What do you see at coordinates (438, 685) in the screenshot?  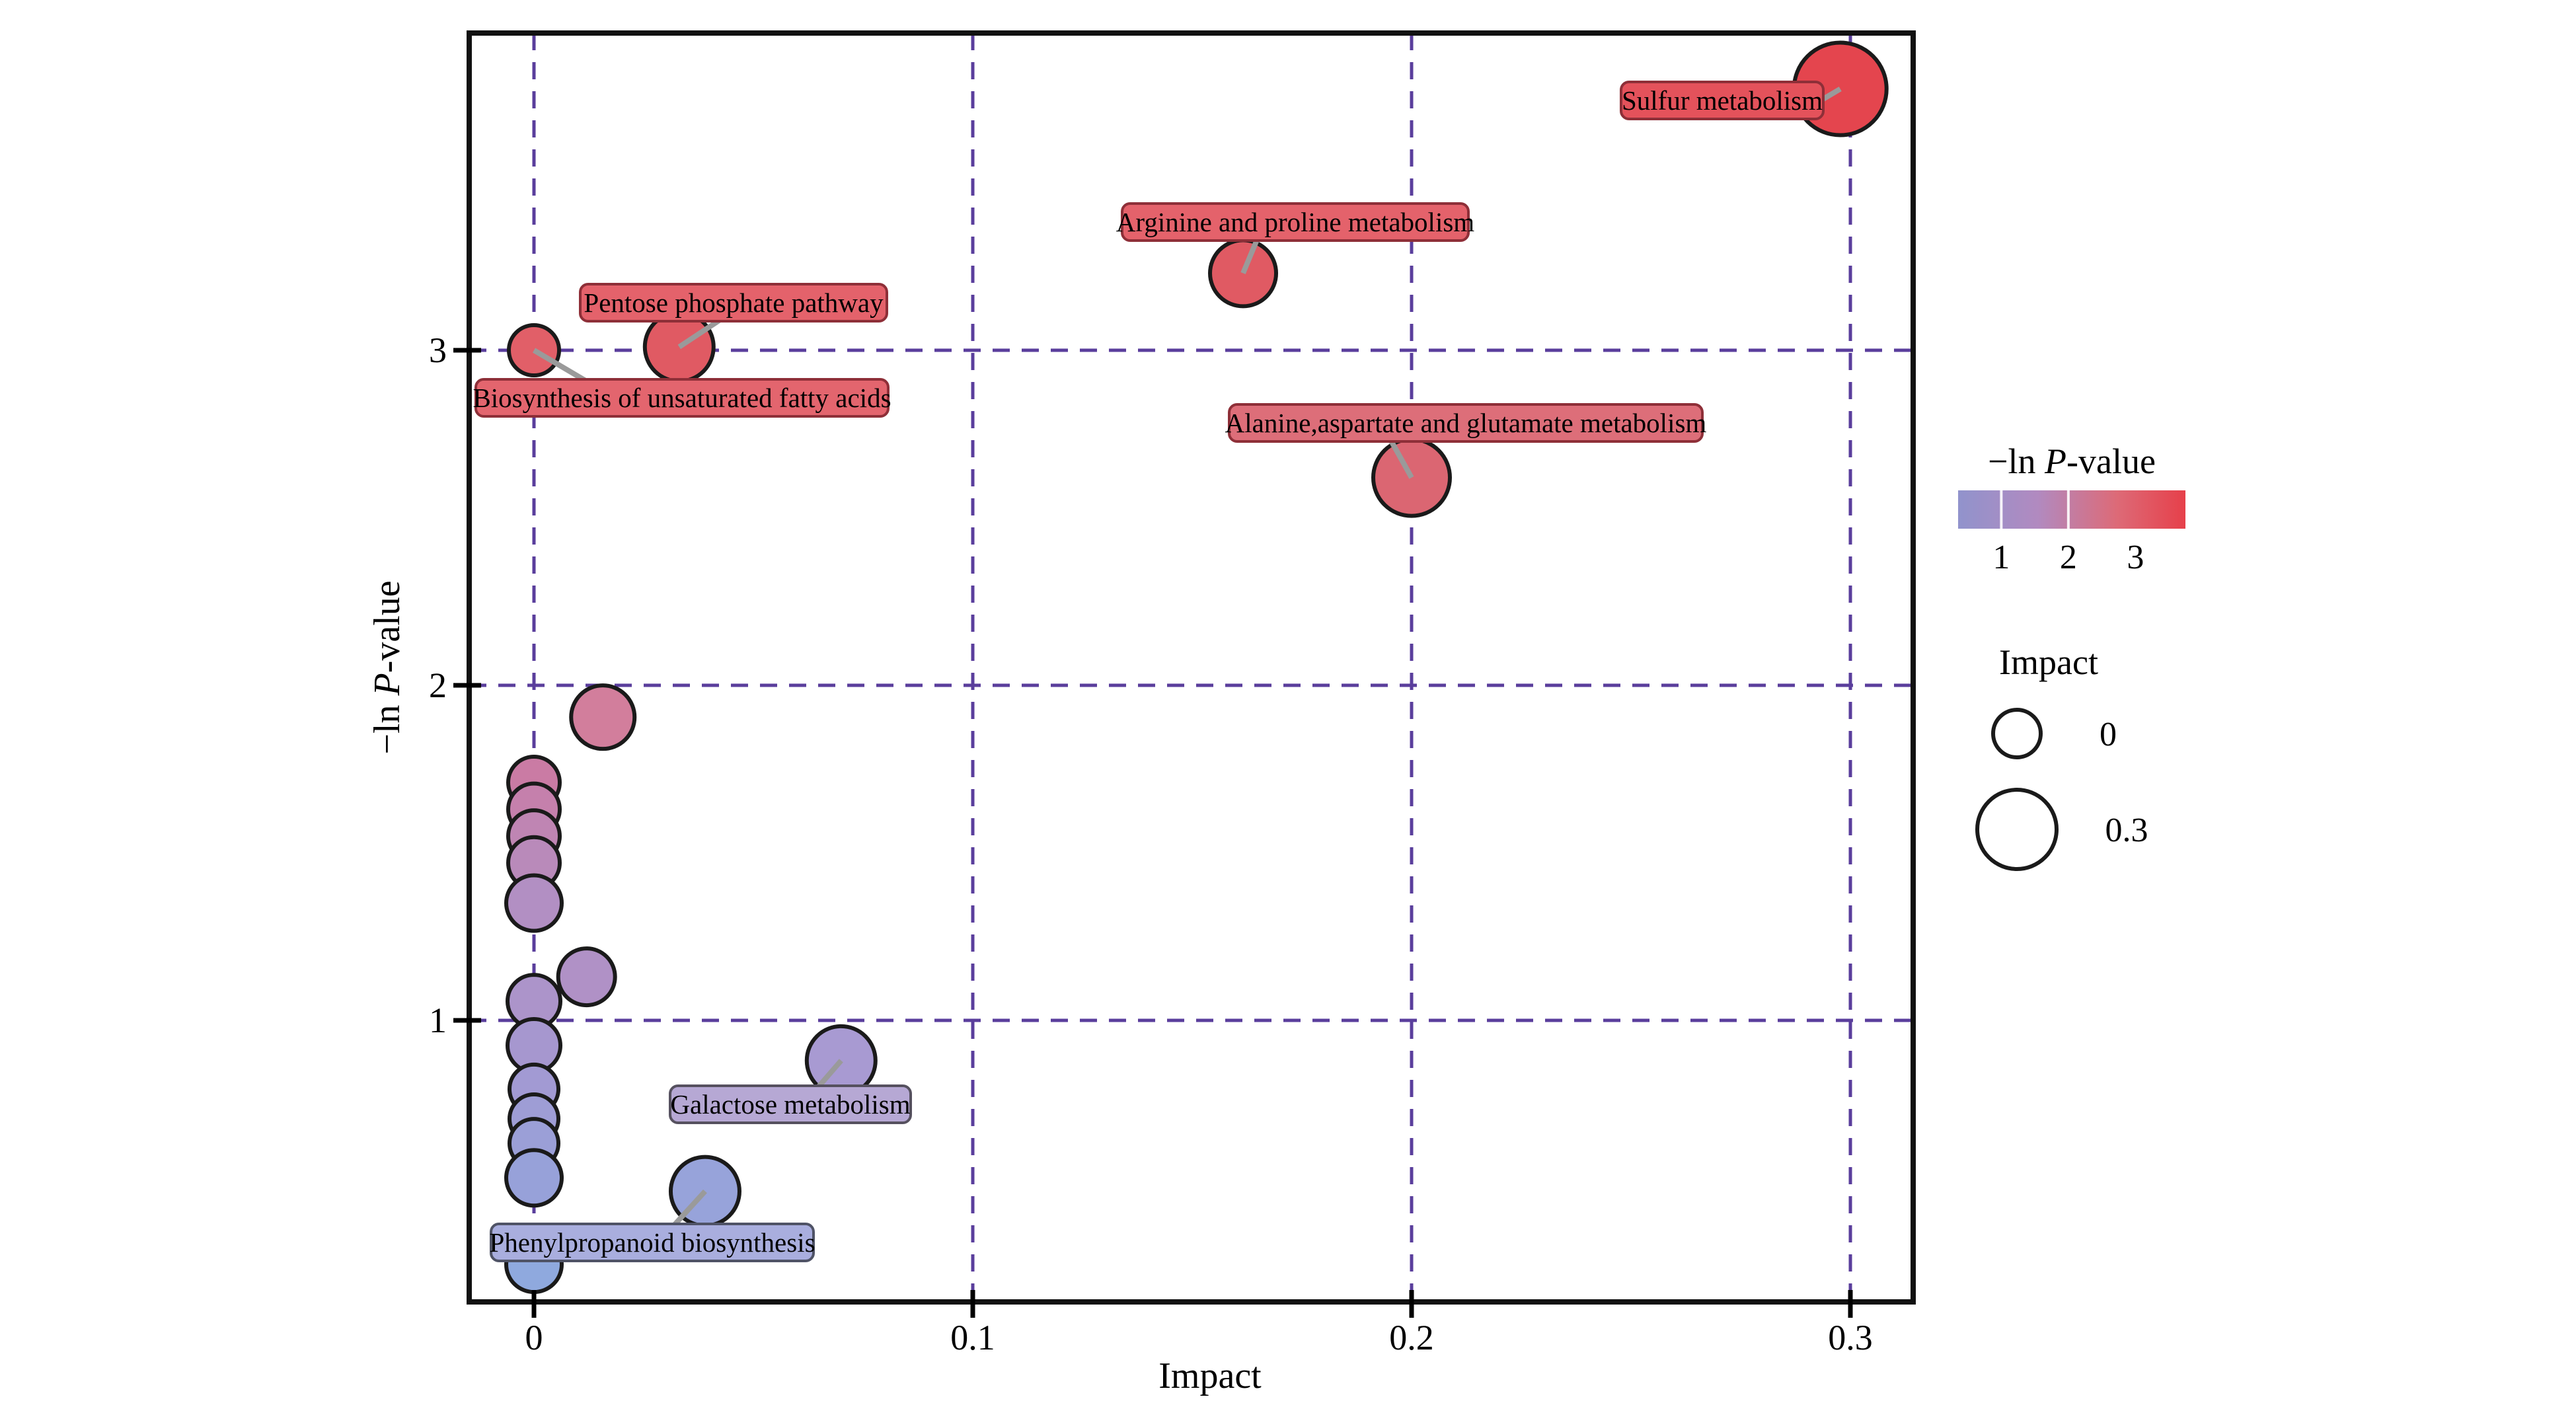 I see `y-tick-label: 2` at bounding box center [438, 685].